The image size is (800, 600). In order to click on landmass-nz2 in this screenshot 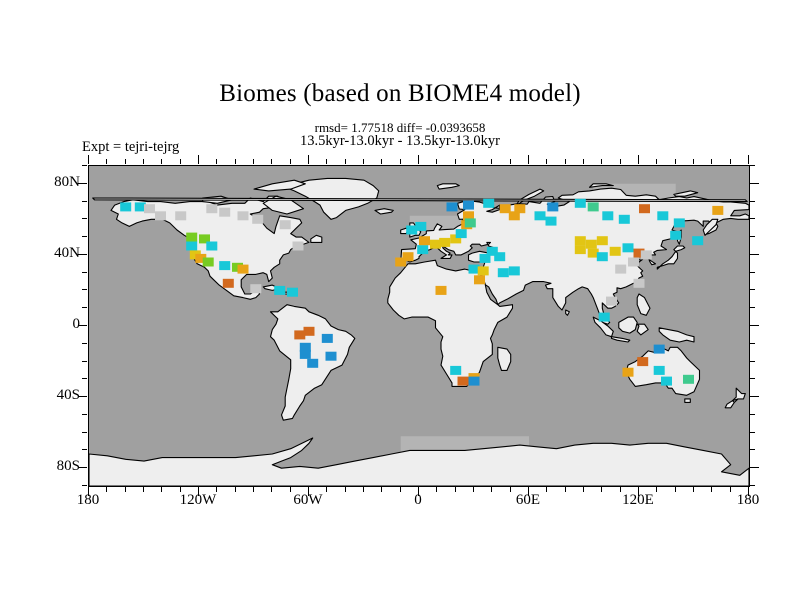, I will do `click(735, 400)`.